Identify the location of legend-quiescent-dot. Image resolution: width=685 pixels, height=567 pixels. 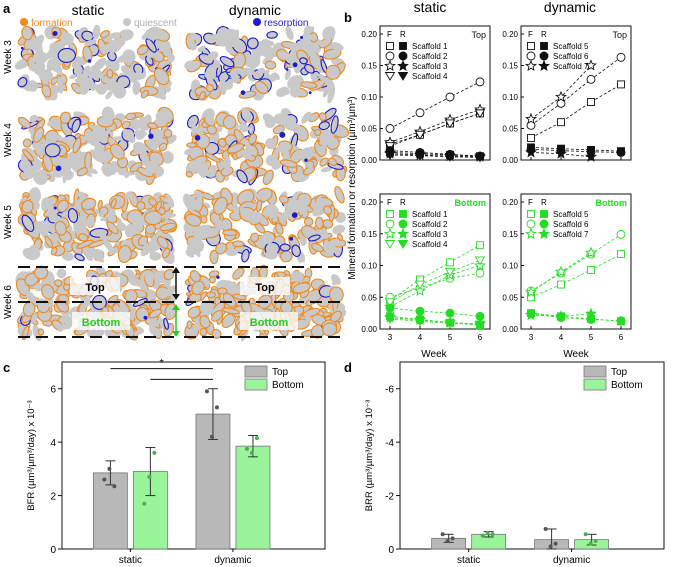
(127, 22).